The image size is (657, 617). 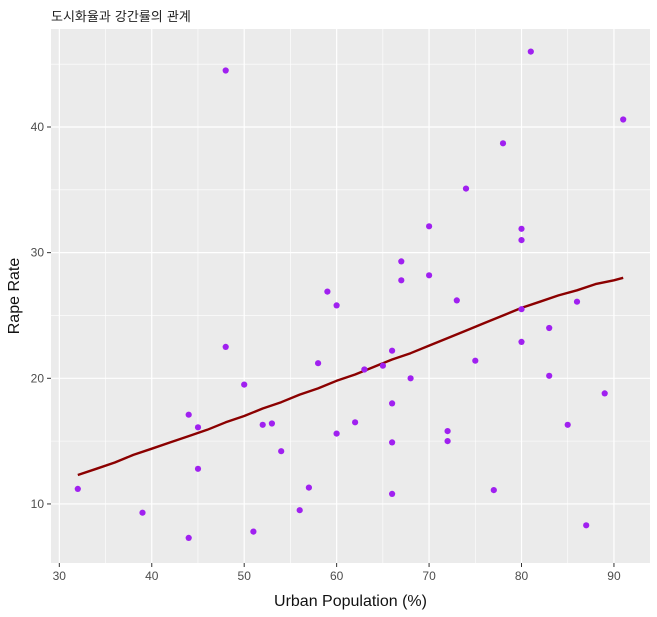 What do you see at coordinates (38, 504) in the screenshot?
I see `y-tick-label: 10` at bounding box center [38, 504].